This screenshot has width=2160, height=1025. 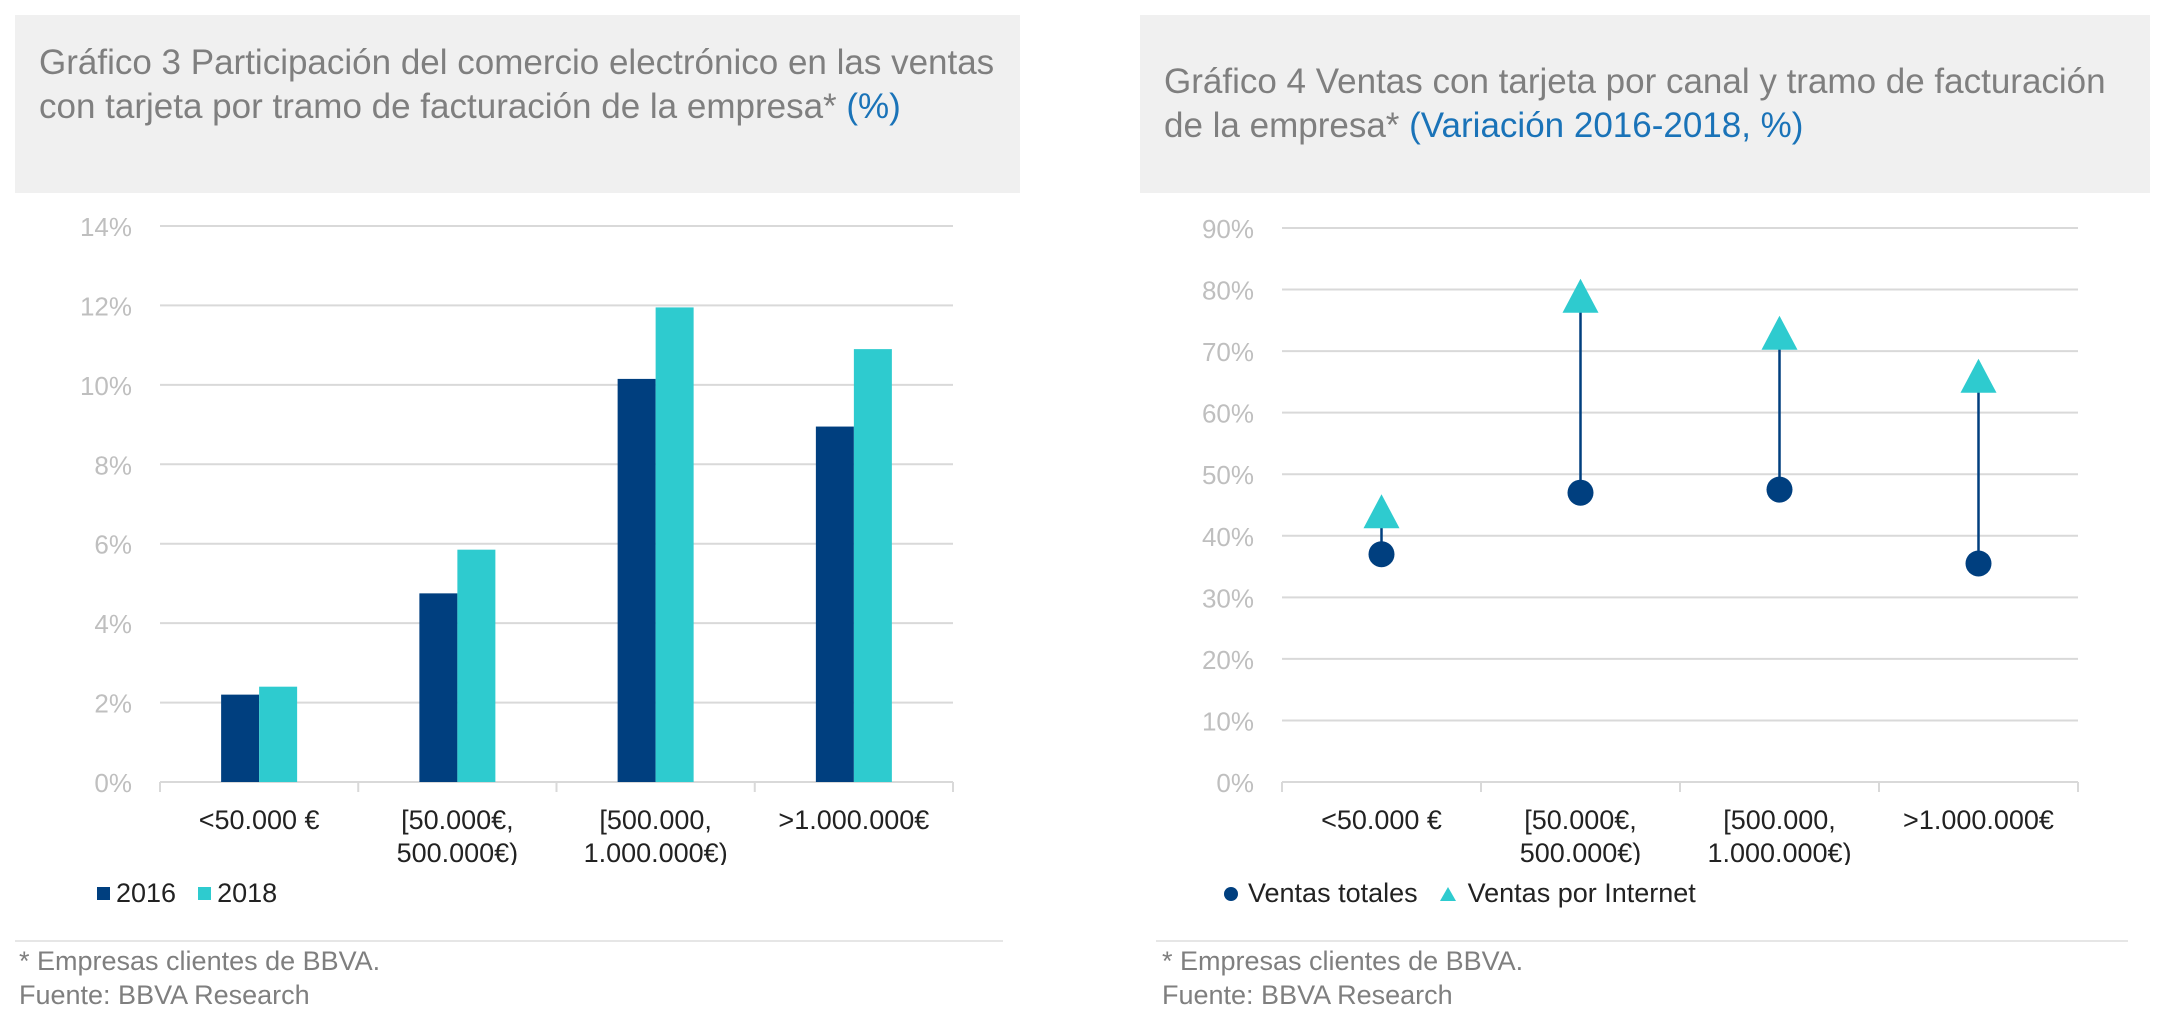 What do you see at coordinates (1228, 291) in the screenshot?
I see `y-tick-label: 80%` at bounding box center [1228, 291].